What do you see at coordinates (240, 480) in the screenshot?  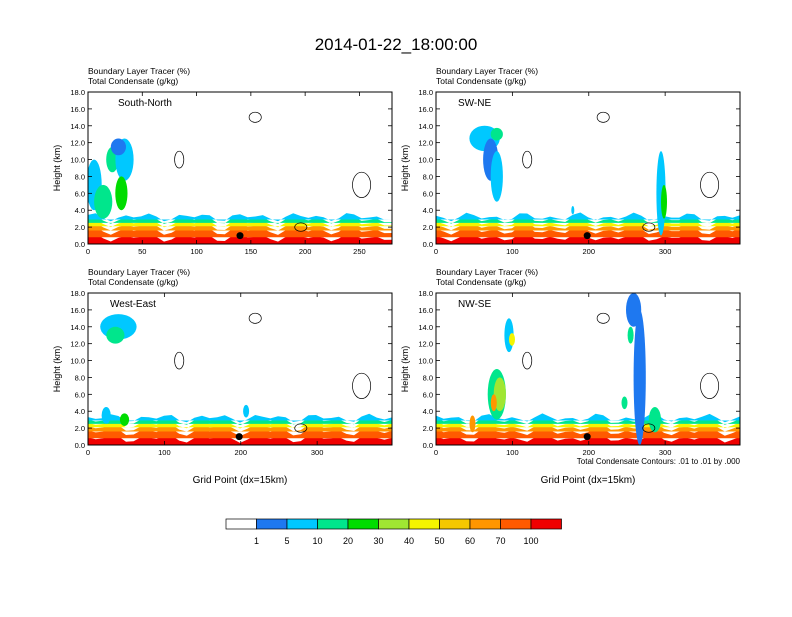 I see `x-axis-label: Grid Point (dx=15km)` at bounding box center [240, 480].